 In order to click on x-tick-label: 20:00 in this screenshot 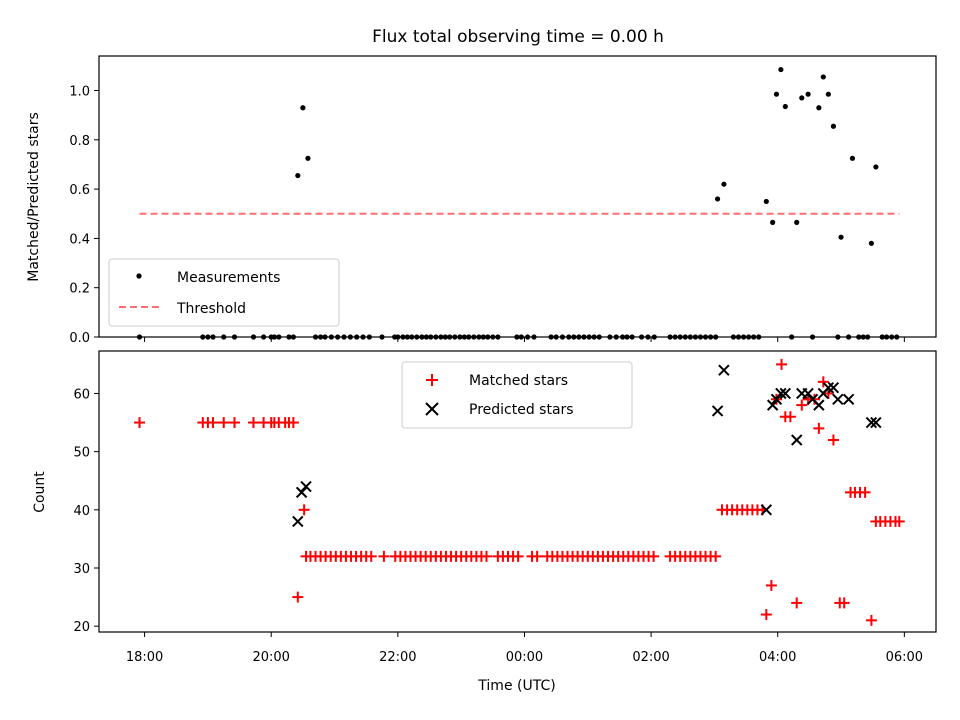, I will do `click(270, 657)`.